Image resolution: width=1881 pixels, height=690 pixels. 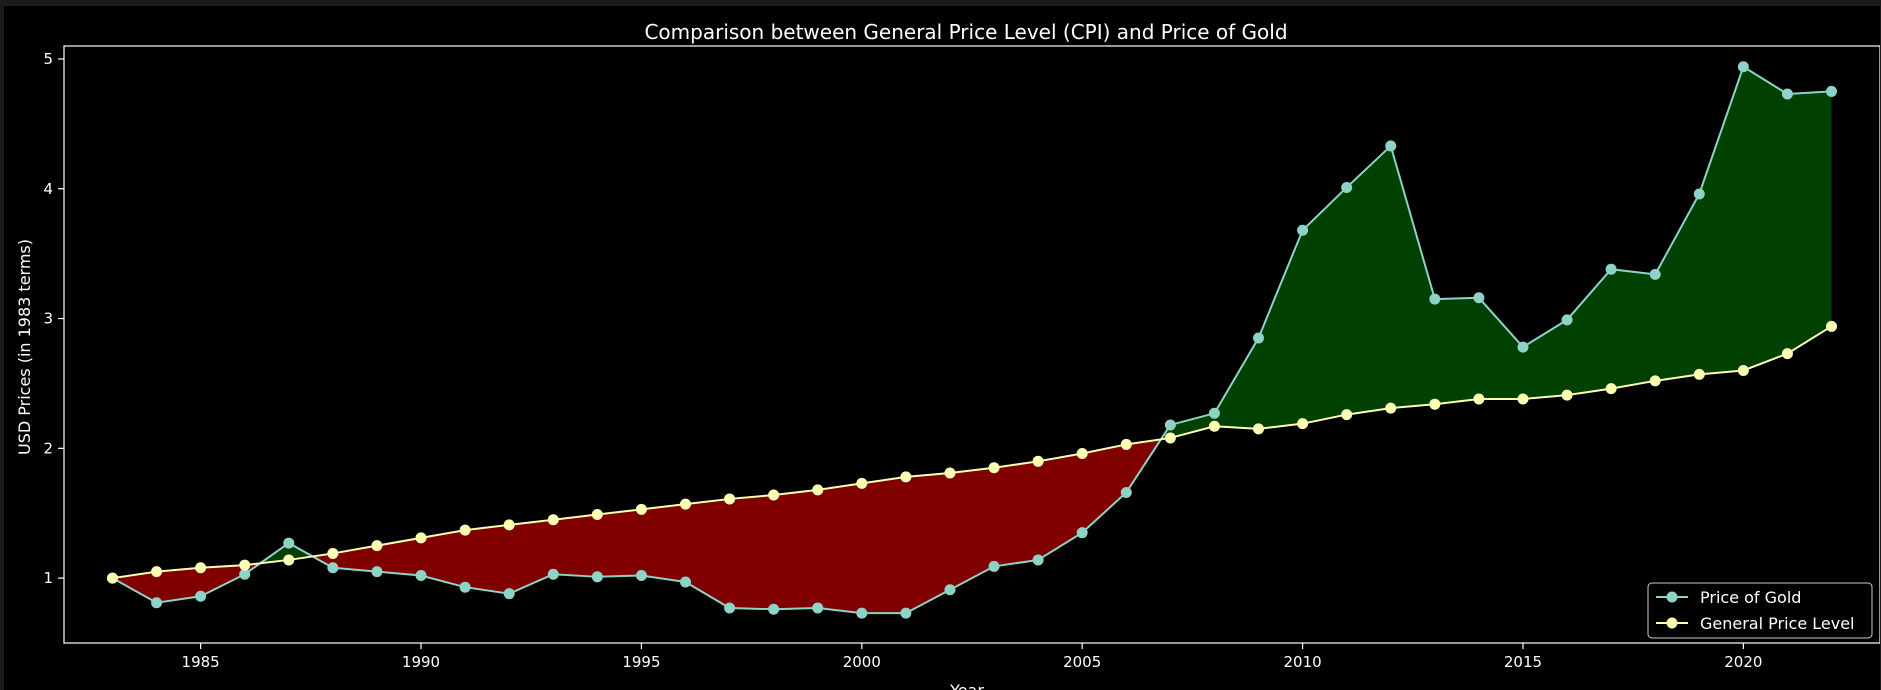 What do you see at coordinates (1699, 374) in the screenshot?
I see `point-cpi-2019` at bounding box center [1699, 374].